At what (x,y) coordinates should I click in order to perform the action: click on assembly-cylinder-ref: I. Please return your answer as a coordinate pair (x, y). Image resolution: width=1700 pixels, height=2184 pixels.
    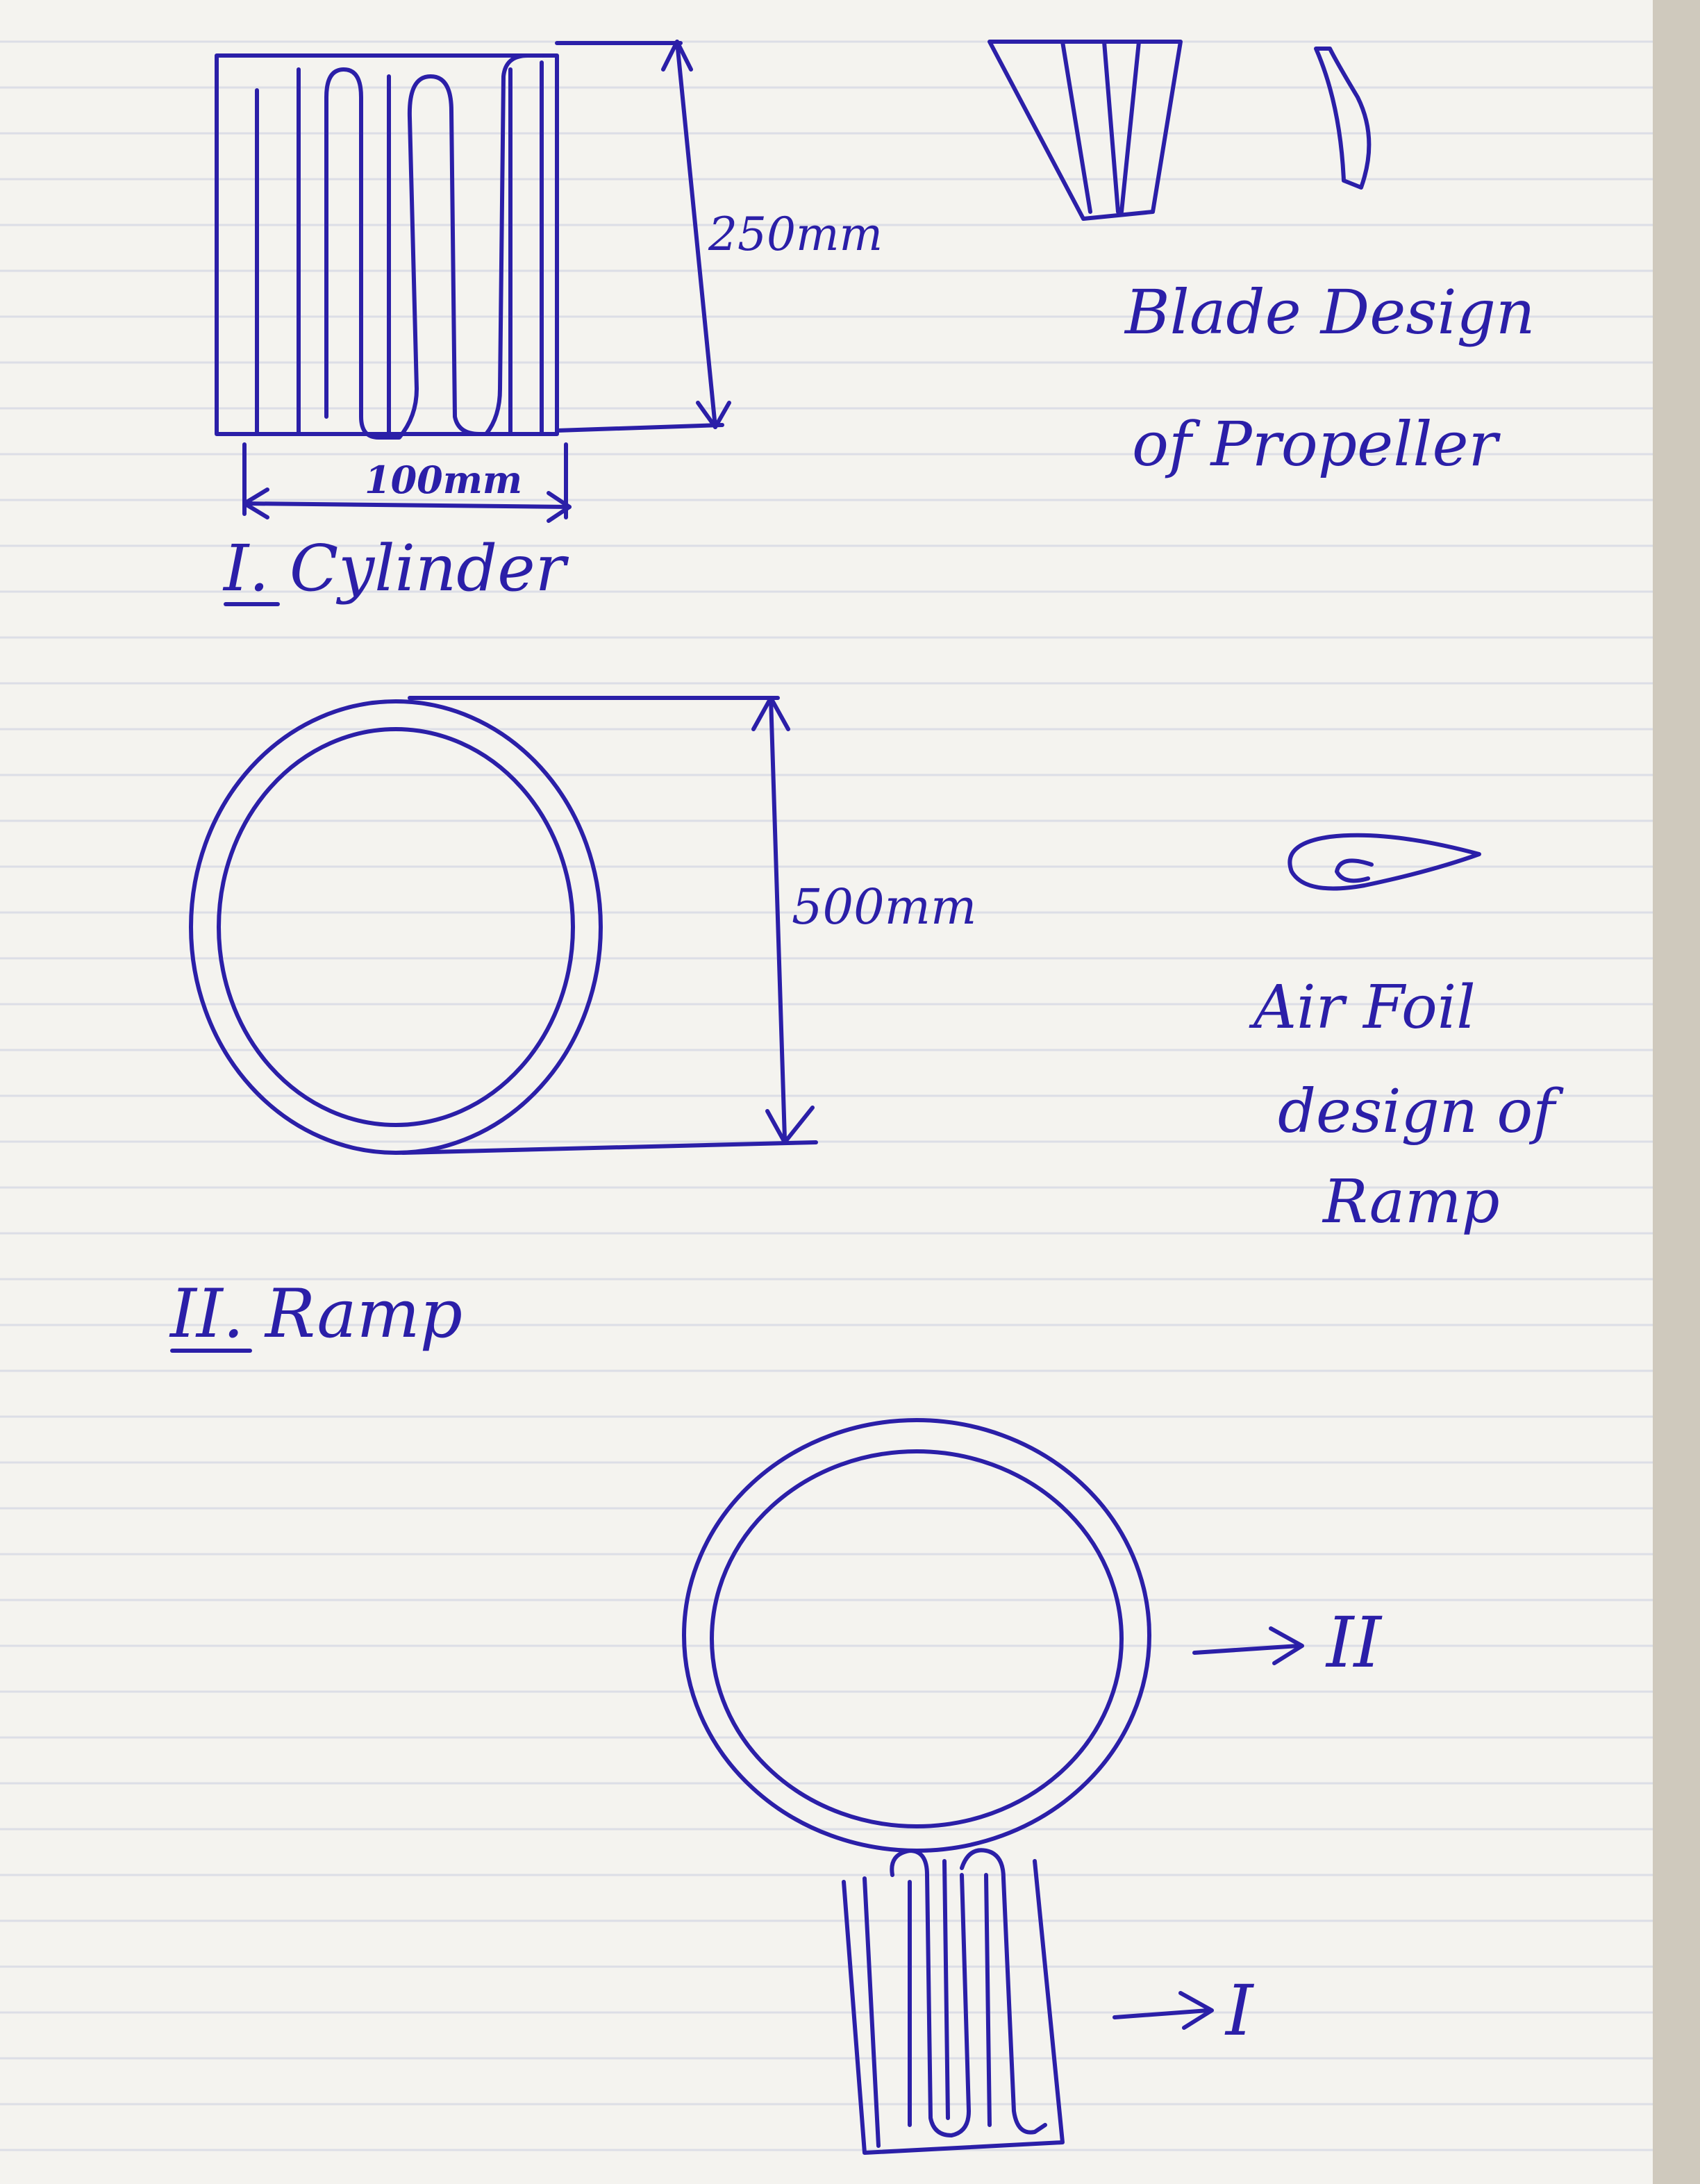
    Looking at the image, I should click on (1239, 2010).